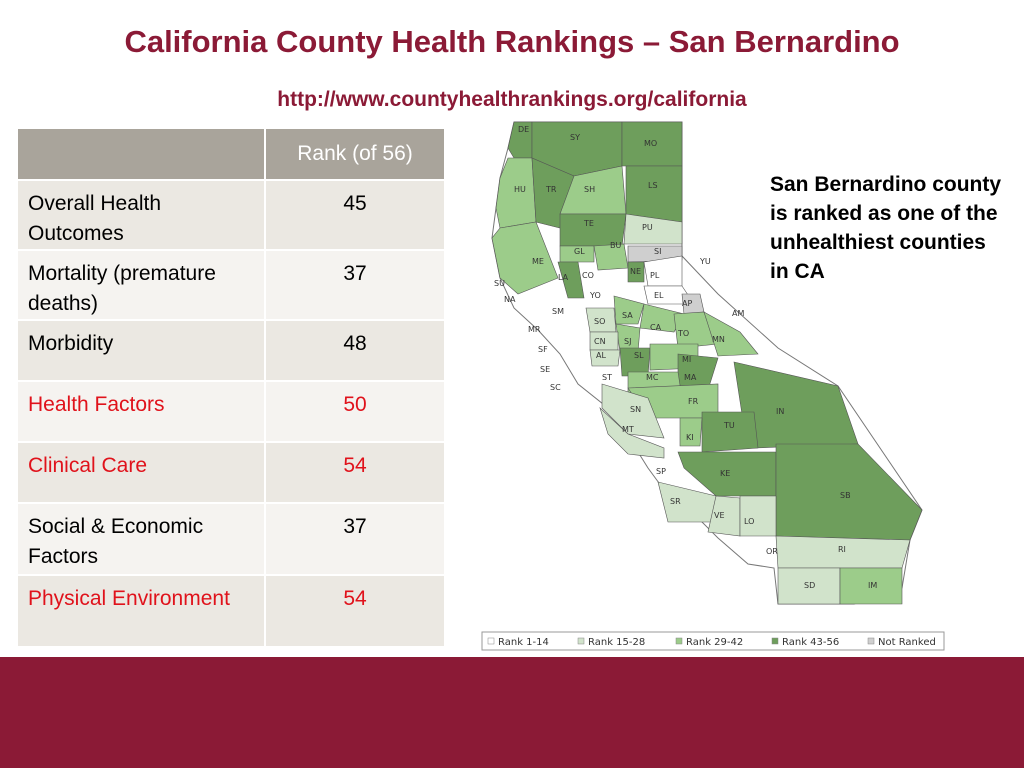 The height and width of the screenshot is (768, 1024). Describe the element at coordinates (558, 311) in the screenshot. I see `county-label-sm: SM` at that location.